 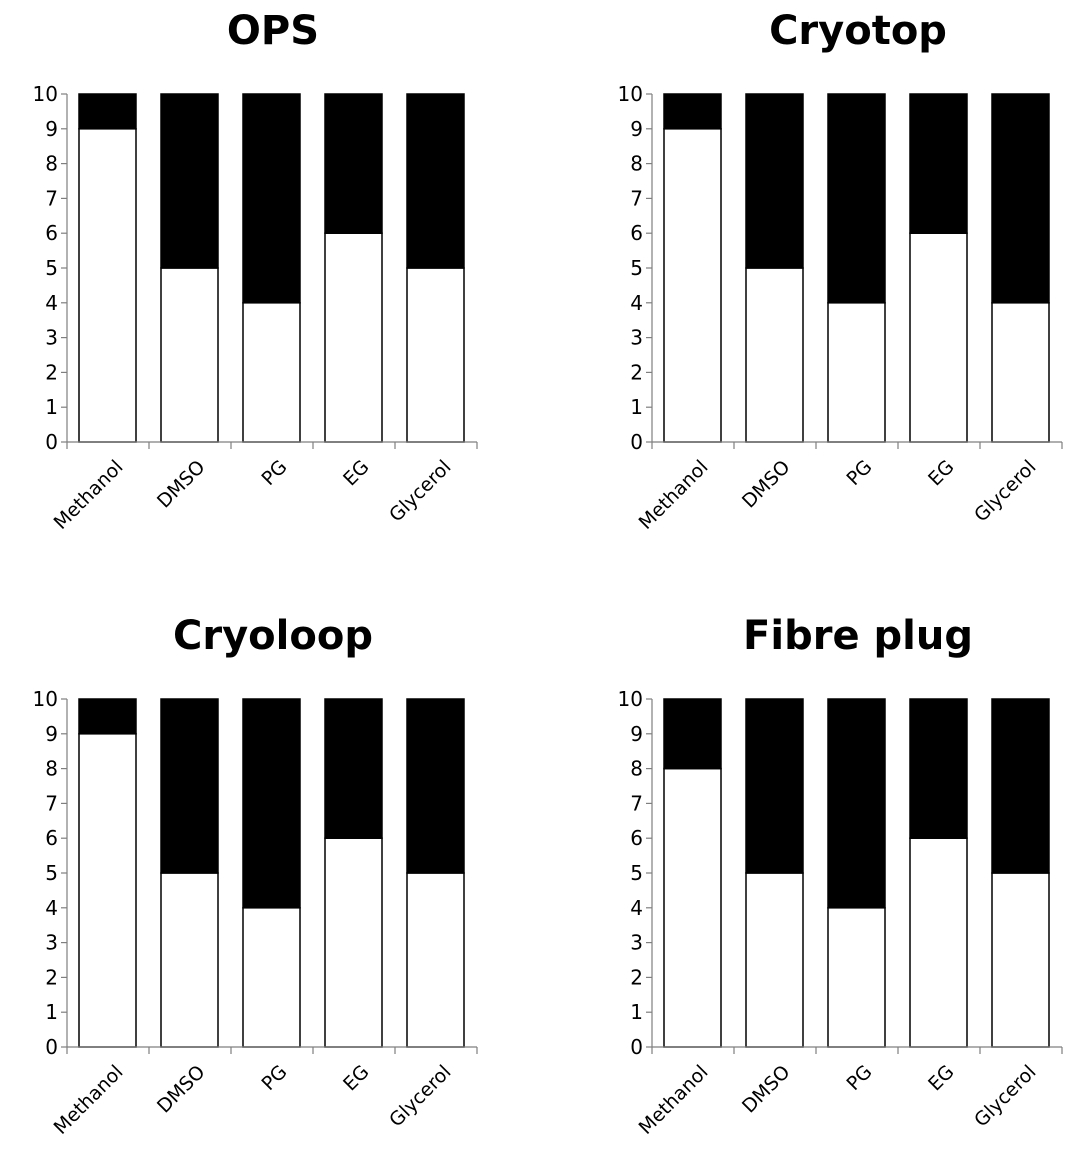 What do you see at coordinates (766, 1089) in the screenshot?
I see `chart-fibre-plug-x-label-dmso: DMSO` at bounding box center [766, 1089].